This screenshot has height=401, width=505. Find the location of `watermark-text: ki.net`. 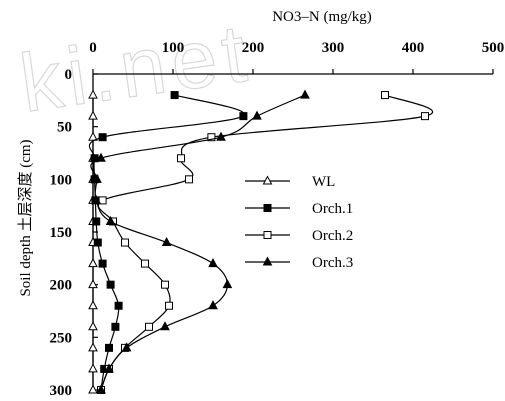

watermark-text: ki.net is located at coordinates (136, 68).